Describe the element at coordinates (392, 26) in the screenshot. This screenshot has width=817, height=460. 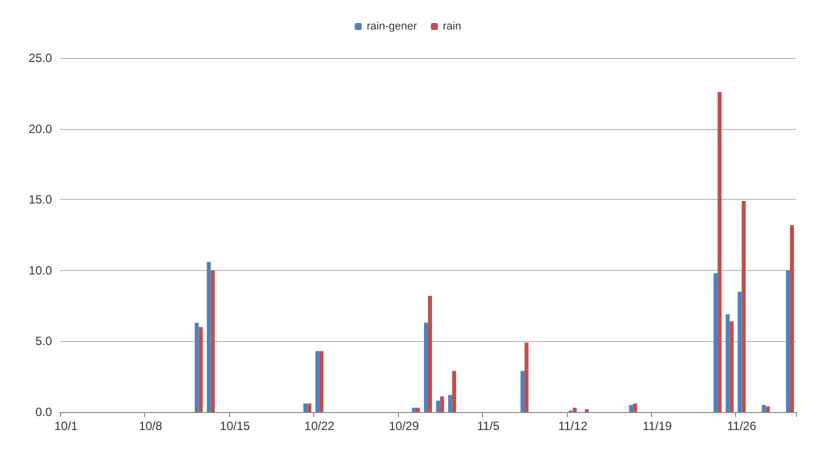
I see `legend-label: rain-gener` at that location.